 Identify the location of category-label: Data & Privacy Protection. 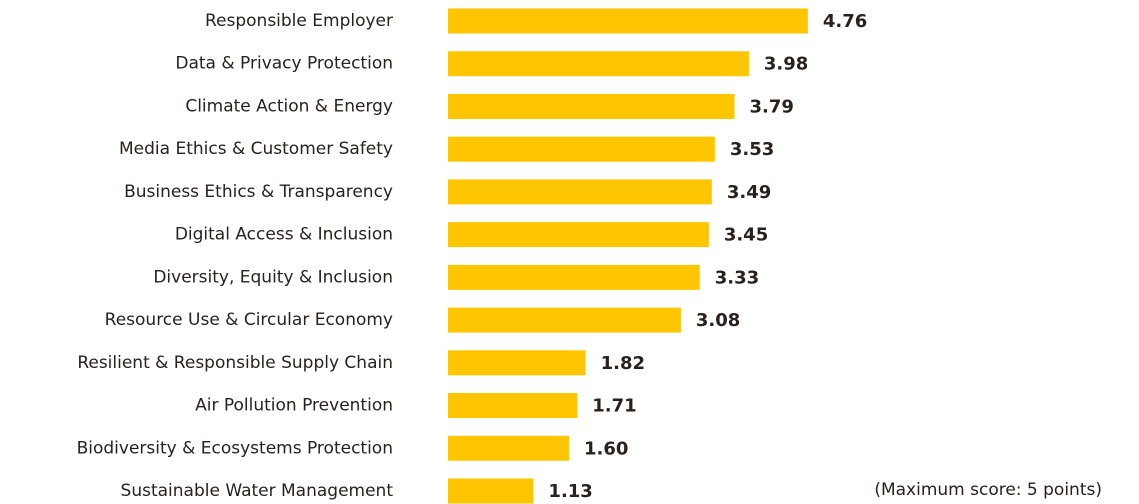
(284, 64).